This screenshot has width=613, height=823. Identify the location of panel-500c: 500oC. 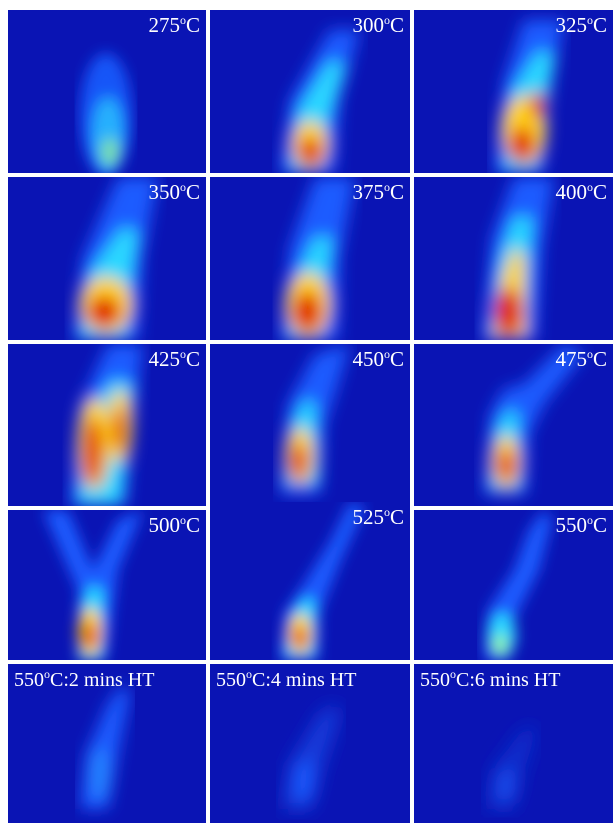
(107, 585).